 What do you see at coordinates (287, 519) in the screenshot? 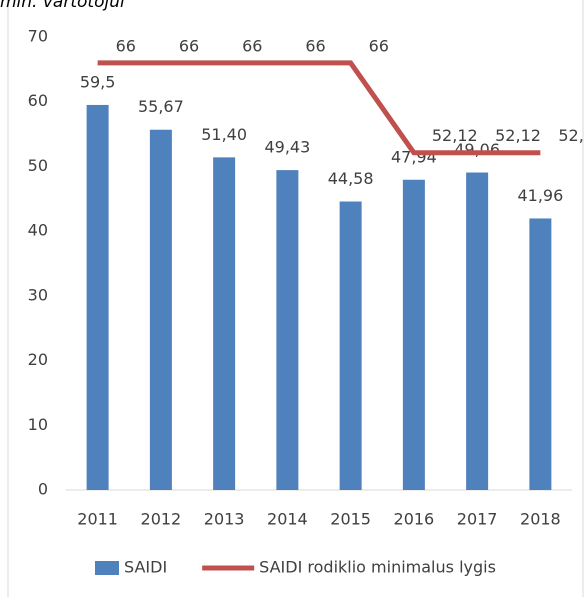
I see `x-tick-label: 2014` at bounding box center [287, 519].